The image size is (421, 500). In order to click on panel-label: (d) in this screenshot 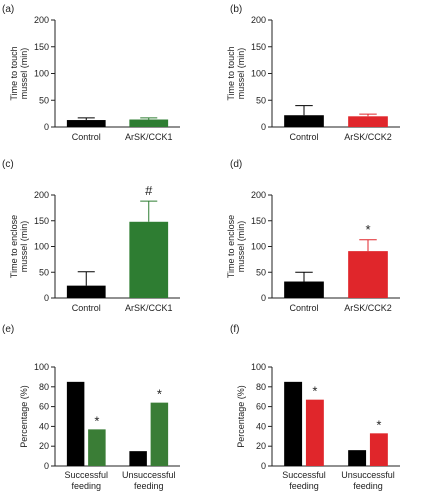, I will do `click(236, 164)`.